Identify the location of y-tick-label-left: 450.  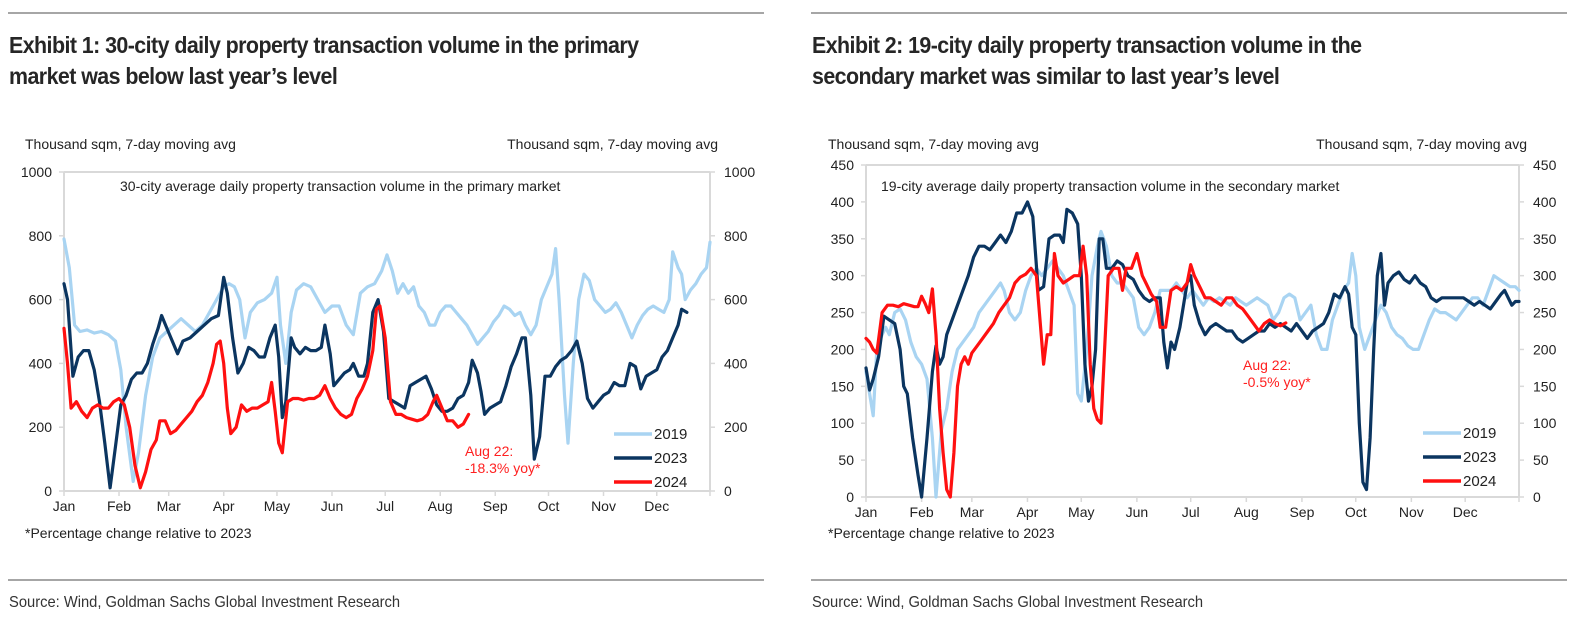
(843, 165).